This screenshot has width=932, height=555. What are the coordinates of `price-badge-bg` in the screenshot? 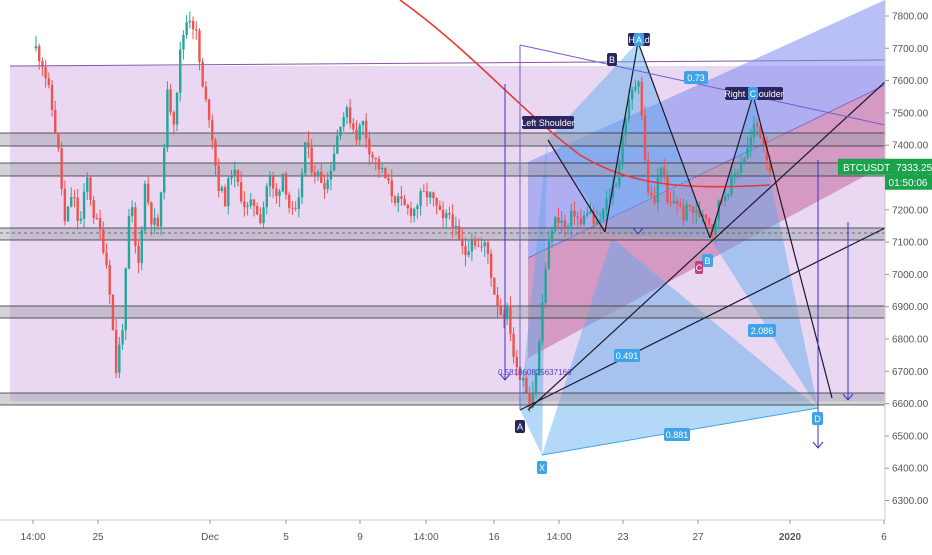 It's located at (885, 166).